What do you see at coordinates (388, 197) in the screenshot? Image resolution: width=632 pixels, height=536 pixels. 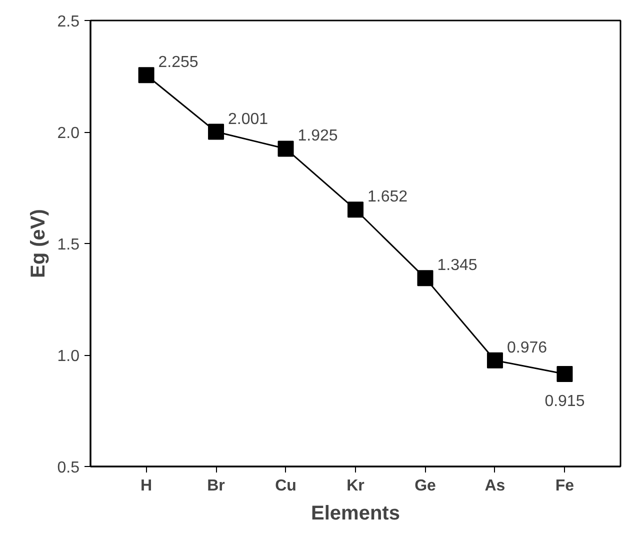 I see `data-label: 1.652` at bounding box center [388, 197].